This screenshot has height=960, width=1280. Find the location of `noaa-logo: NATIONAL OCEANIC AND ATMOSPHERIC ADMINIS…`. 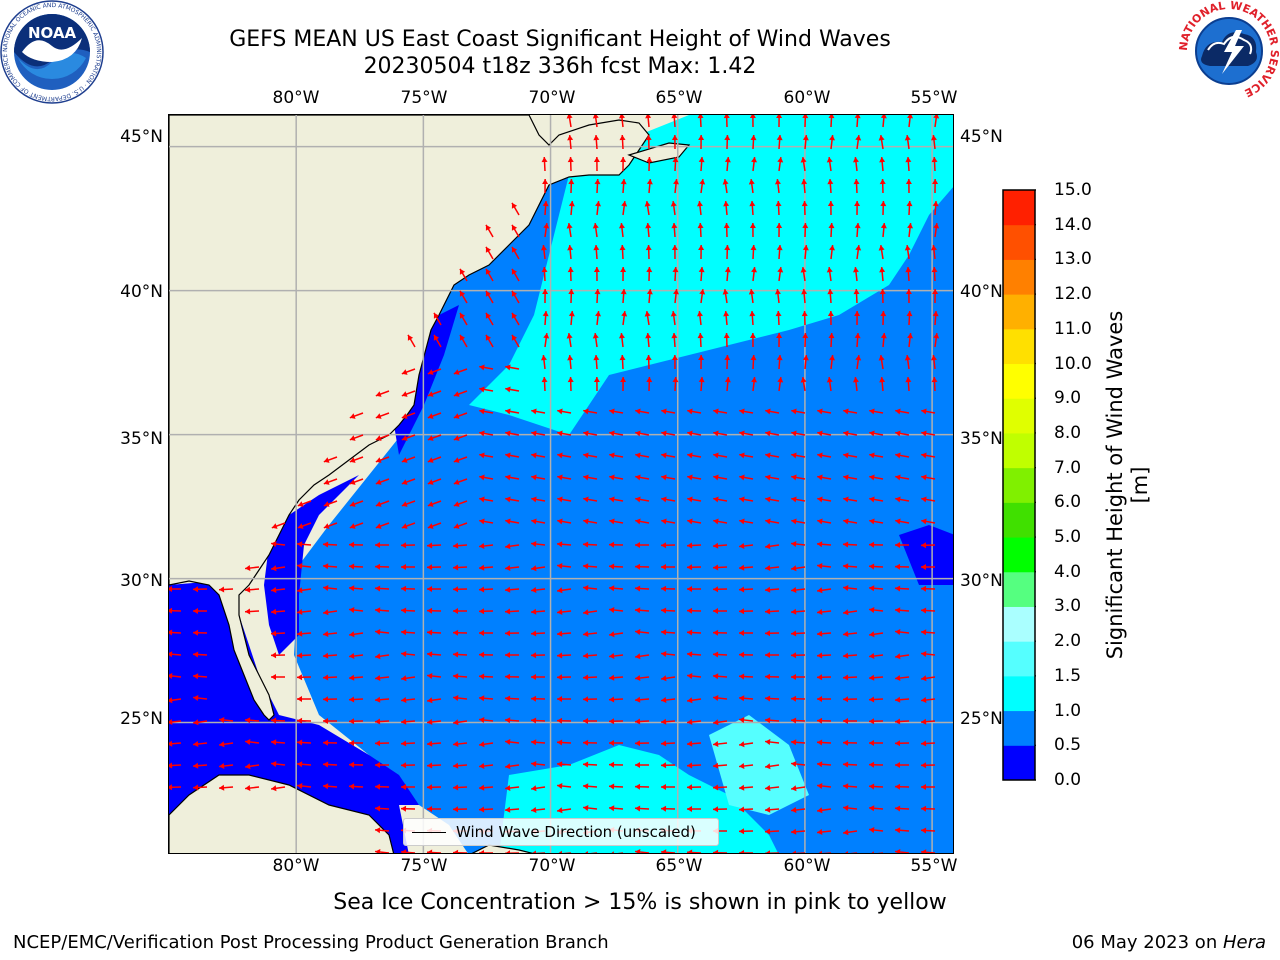

noaa-logo: NATIONAL OCEANIC AND ATMOSPHERIC ADMINIS… is located at coordinates (52, 52).